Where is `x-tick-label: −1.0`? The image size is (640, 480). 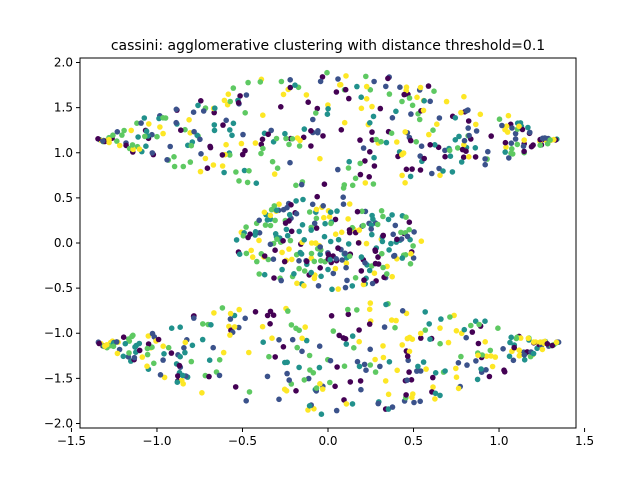
x-tick-label: −1.0 is located at coordinates (156, 441).